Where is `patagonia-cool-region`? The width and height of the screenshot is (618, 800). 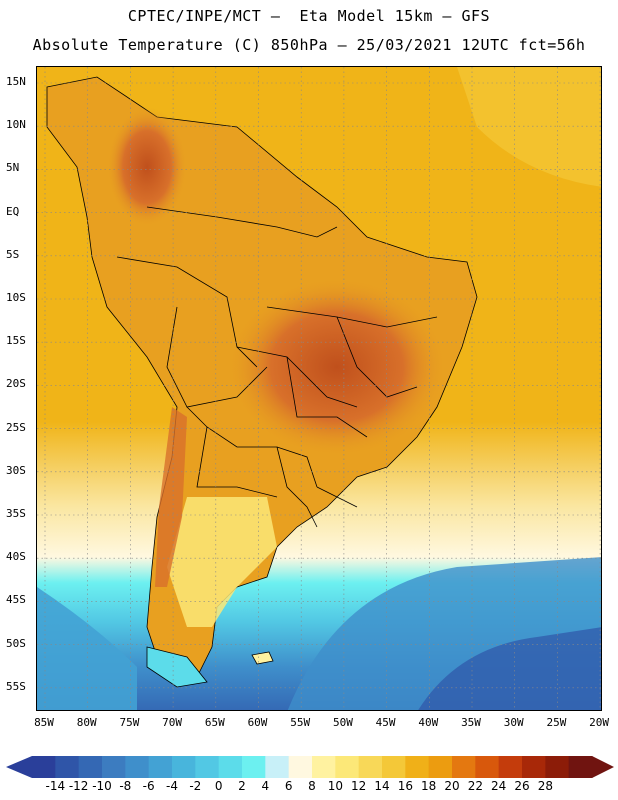
patagonia-cool-region is located at coordinates (222, 562).